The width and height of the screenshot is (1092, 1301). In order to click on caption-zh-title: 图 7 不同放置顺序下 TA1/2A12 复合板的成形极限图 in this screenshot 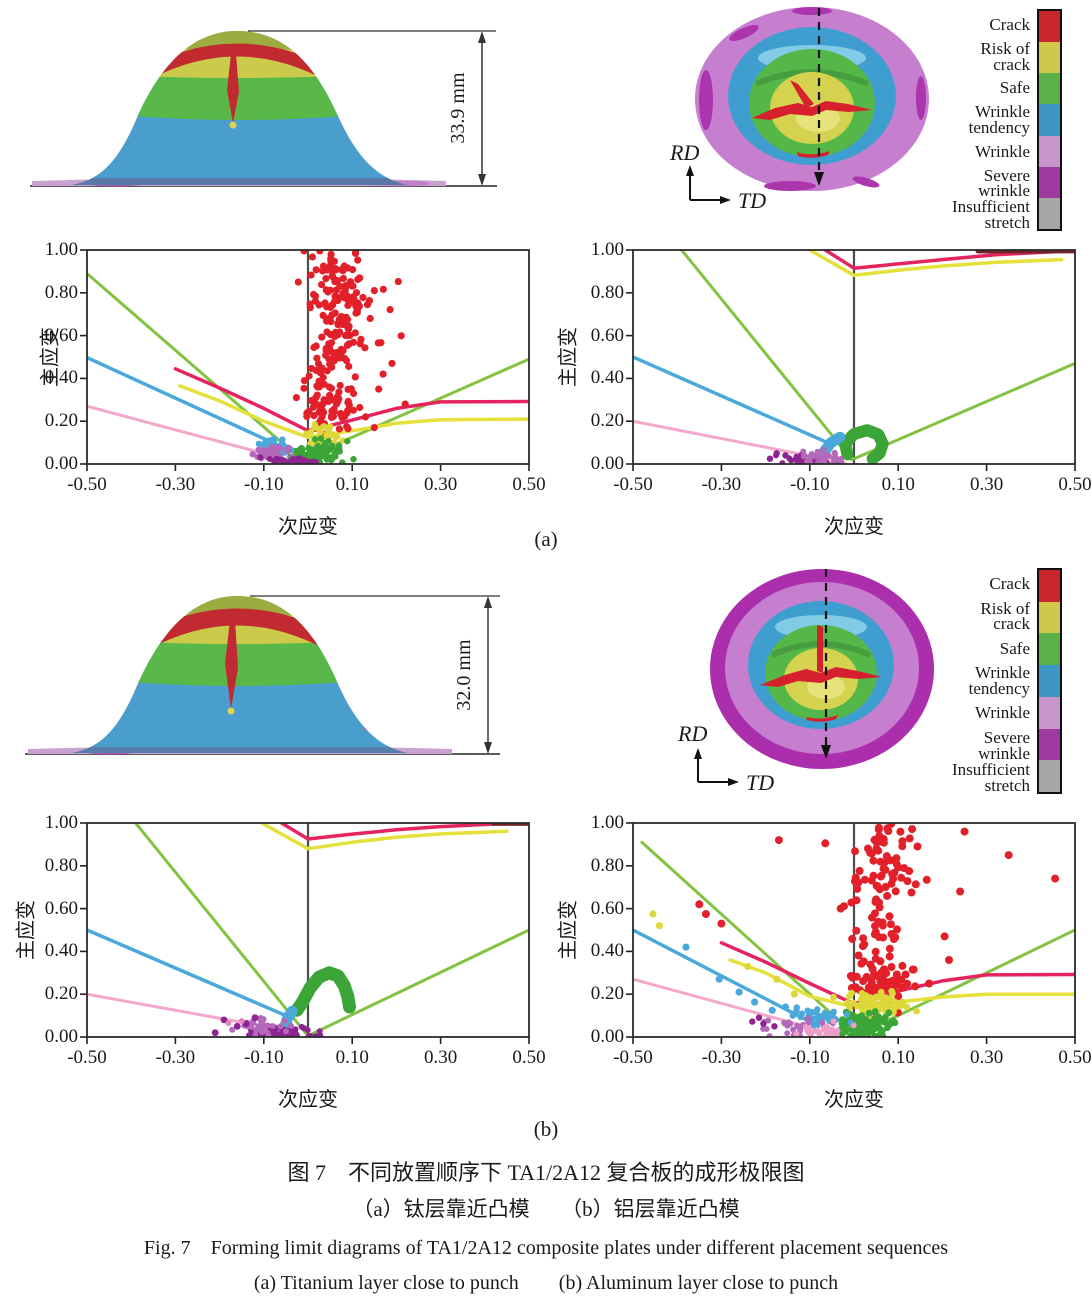, I will do `click(546, 1172)`.